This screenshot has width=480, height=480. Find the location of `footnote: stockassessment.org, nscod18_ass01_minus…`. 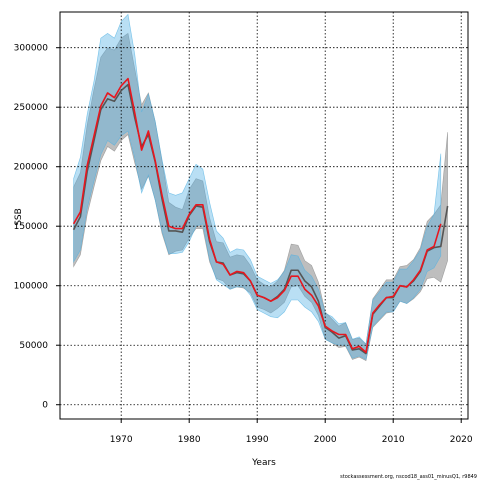

footnote: stockassessment.org, nscod18_ass01_minus… is located at coordinates (408, 477).